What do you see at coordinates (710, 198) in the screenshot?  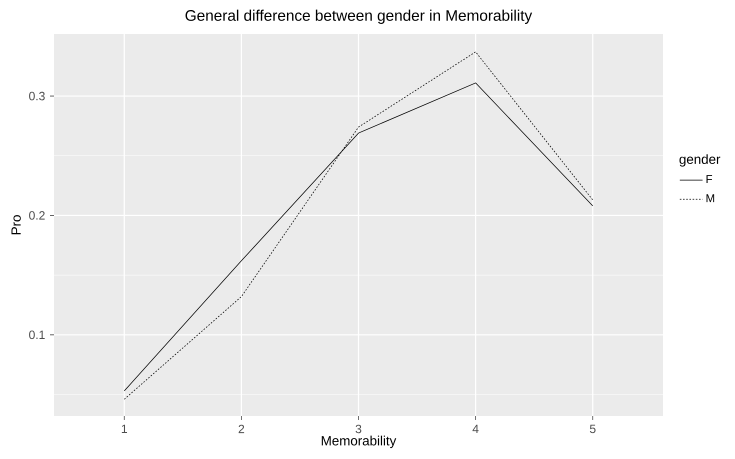 I see `legend-label: M` at bounding box center [710, 198].